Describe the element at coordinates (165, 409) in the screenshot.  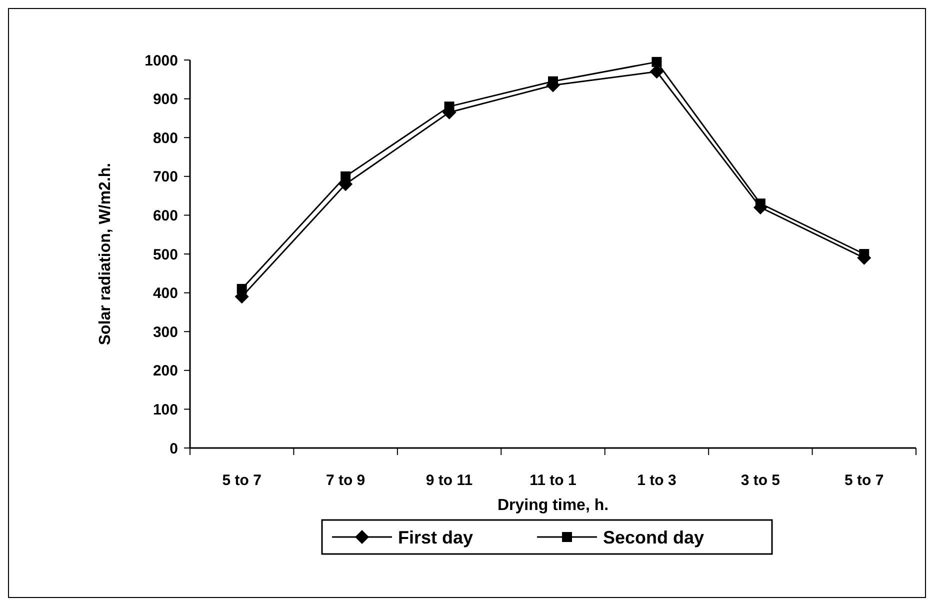
I see `y-tick-label: 100` at that location.